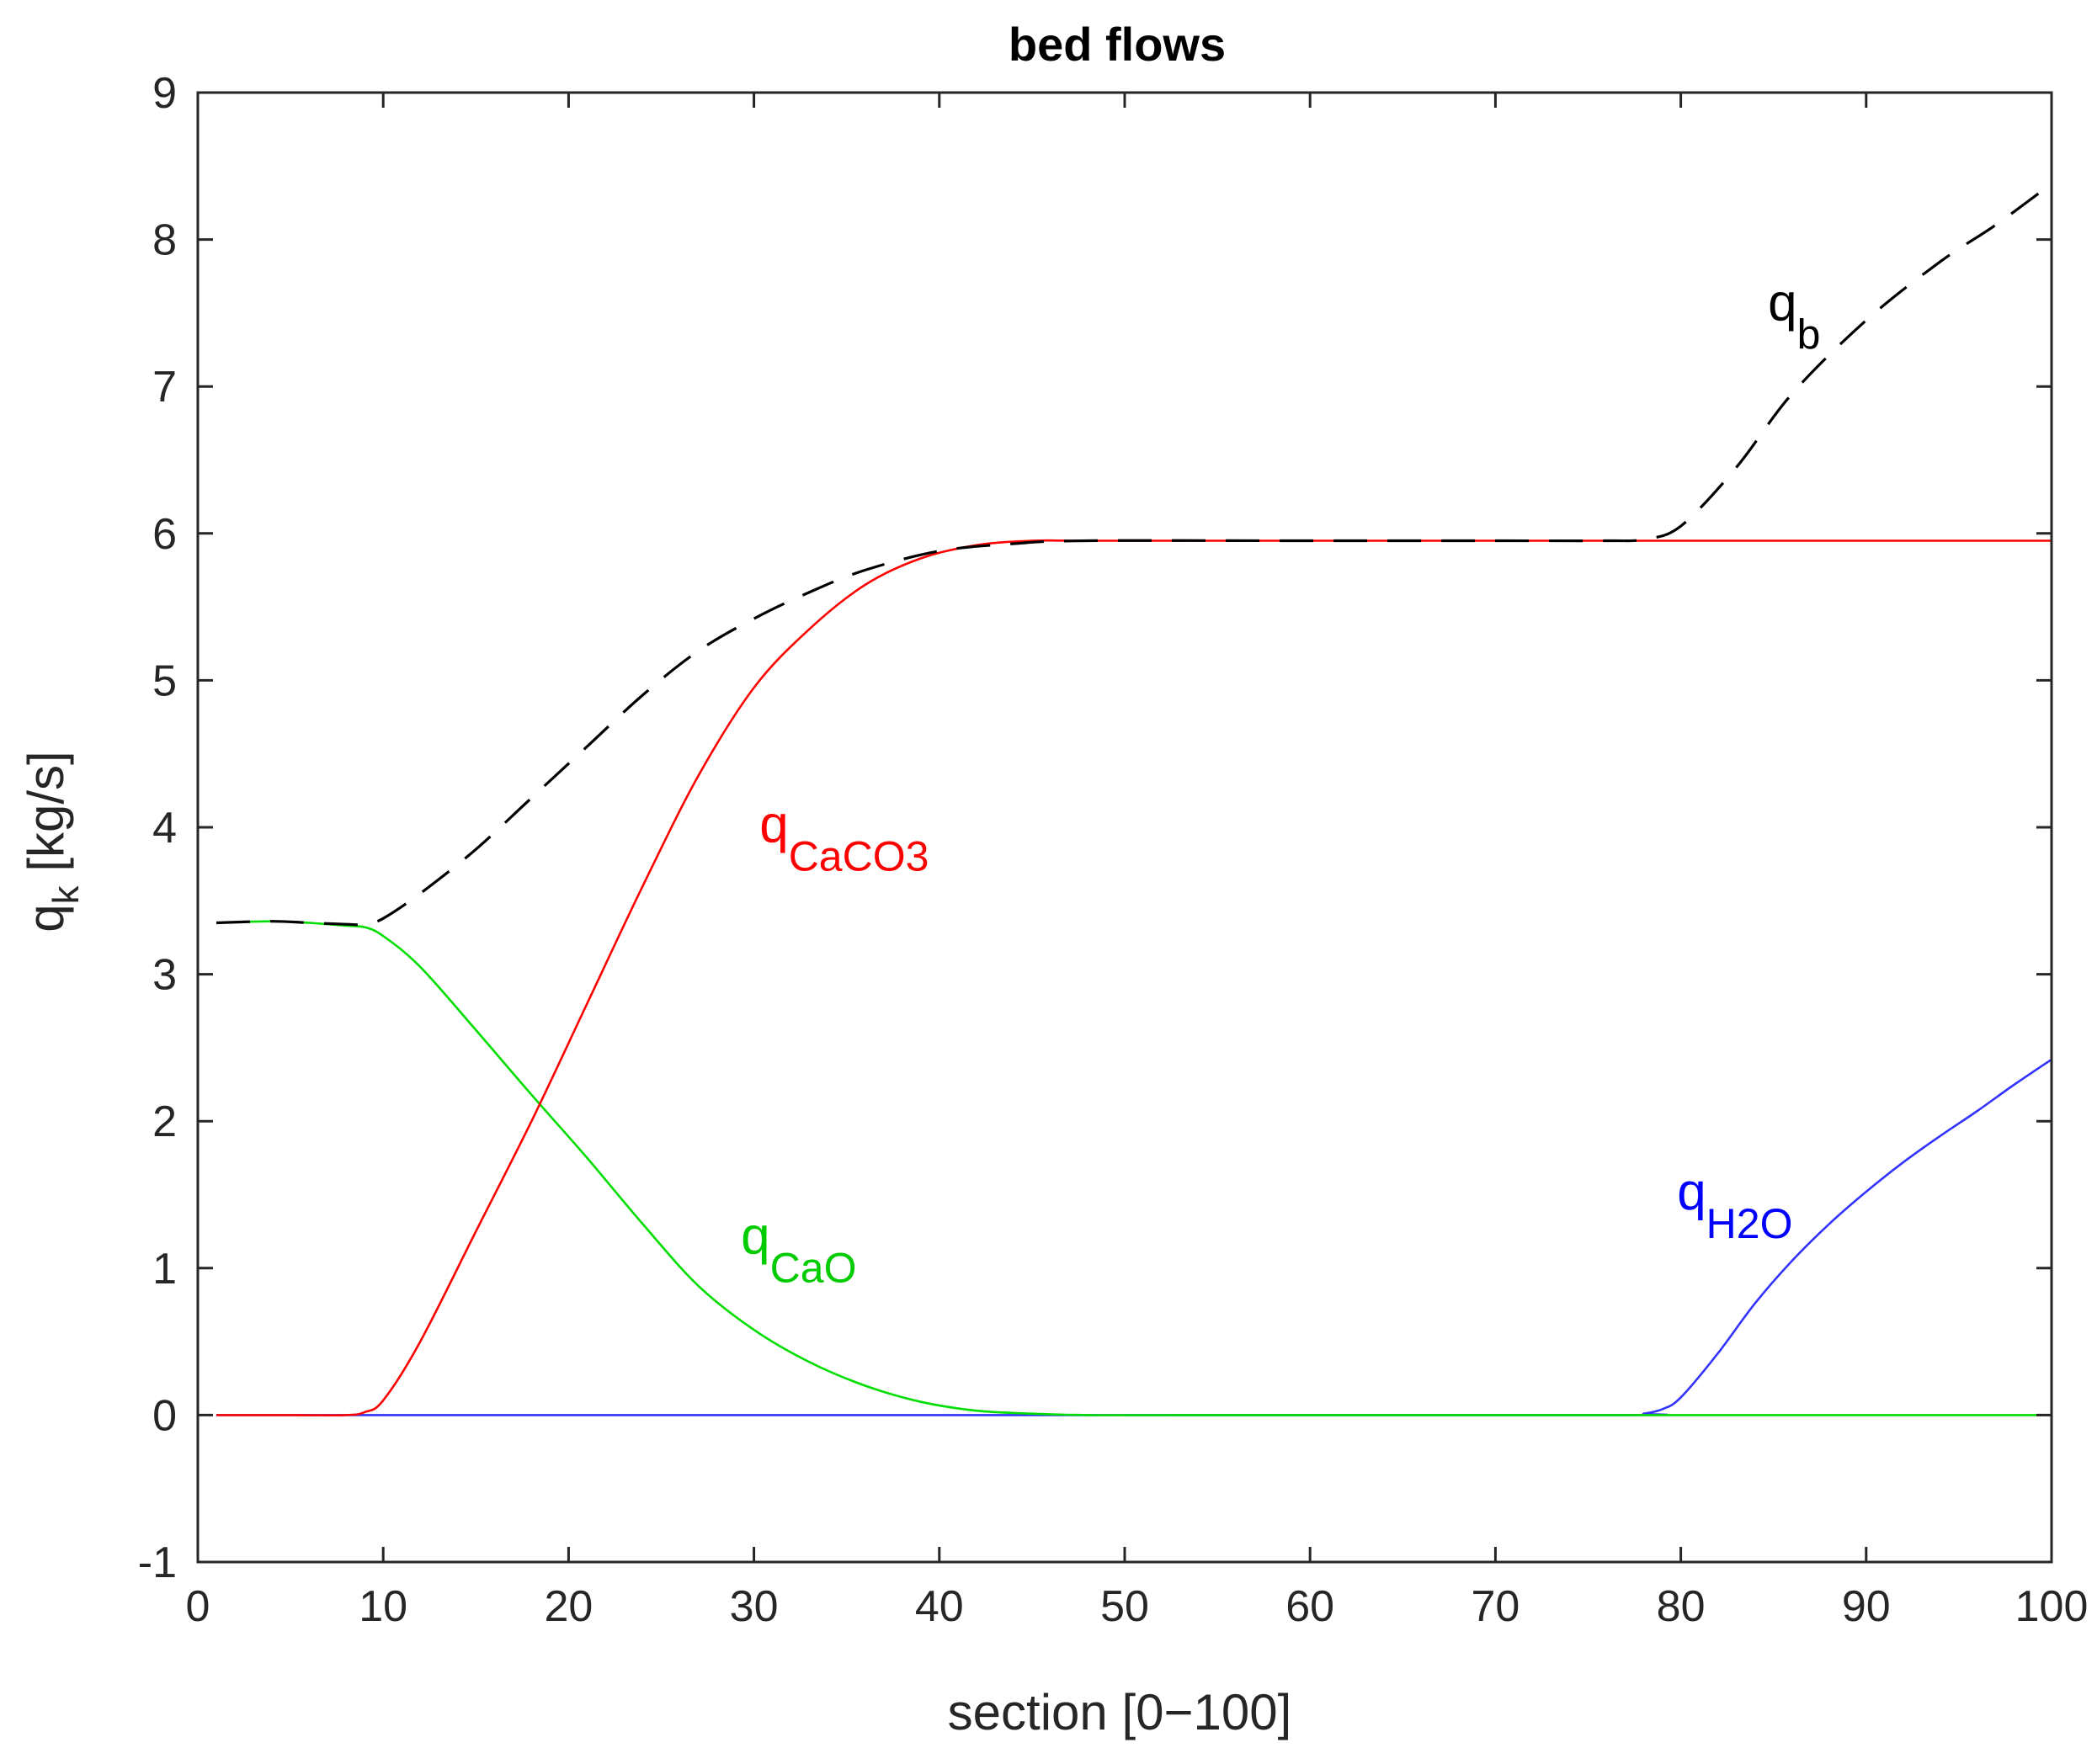  Describe the element at coordinates (1750, 1223) in the screenshot. I see `series-label-sub: H2O` at that location.